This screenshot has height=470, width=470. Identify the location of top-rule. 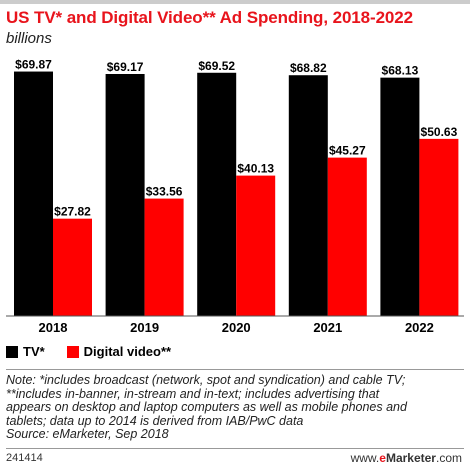
(235, 2).